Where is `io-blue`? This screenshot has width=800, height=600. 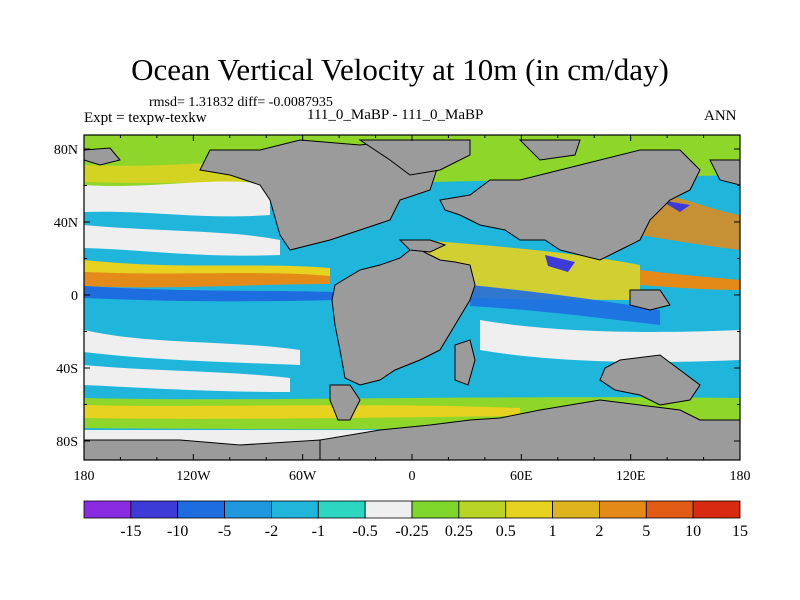 io-blue is located at coordinates (565, 305).